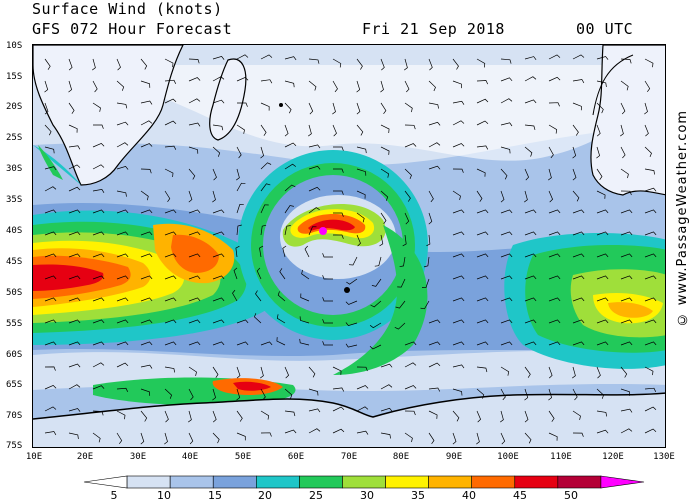  What do you see at coordinates (252, 386) in the screenshot?
I see `south-belt-50kt` at bounding box center [252, 386].